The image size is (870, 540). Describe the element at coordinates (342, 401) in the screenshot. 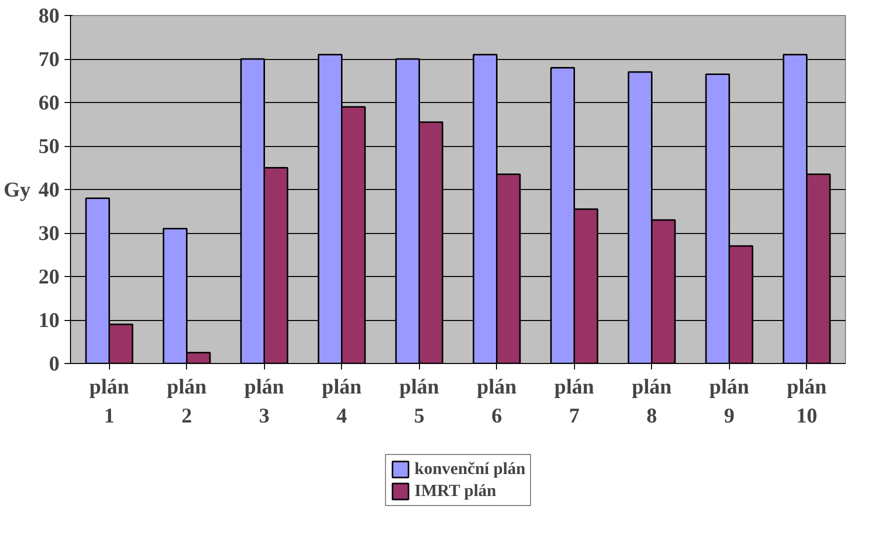

I see `x-tick-label: plán 4` at that location.